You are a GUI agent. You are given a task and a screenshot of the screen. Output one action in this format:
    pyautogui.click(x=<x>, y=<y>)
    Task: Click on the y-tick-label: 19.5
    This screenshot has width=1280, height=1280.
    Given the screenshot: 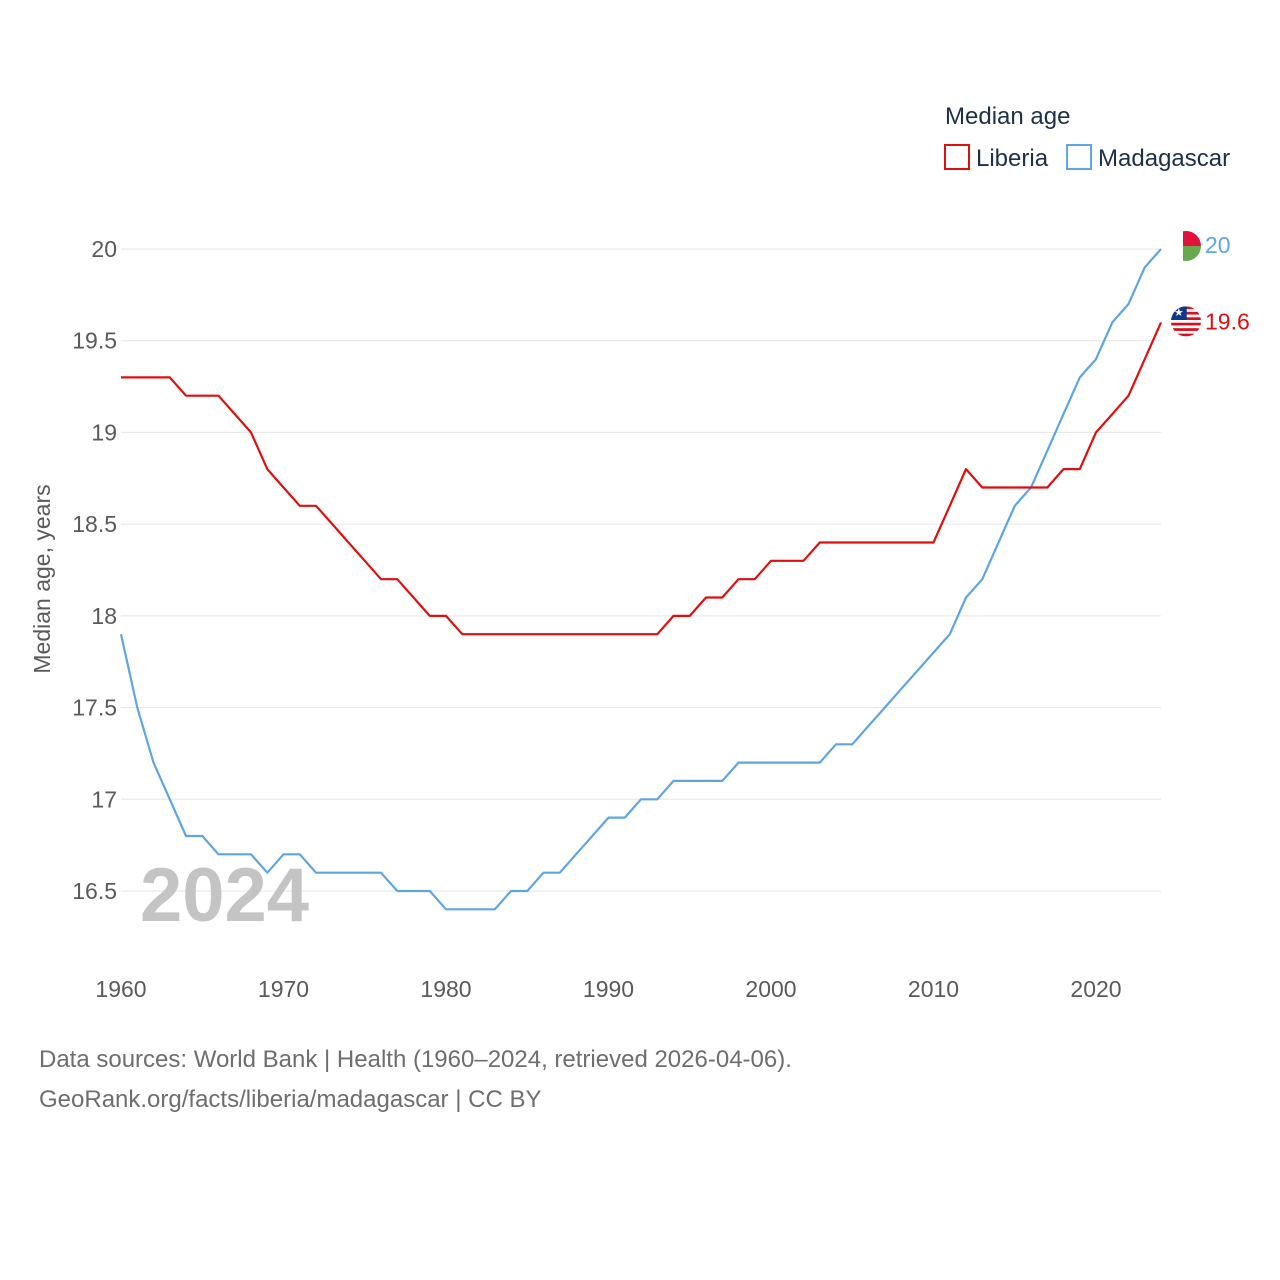 What is the action you would take?
    pyautogui.click(x=94, y=341)
    